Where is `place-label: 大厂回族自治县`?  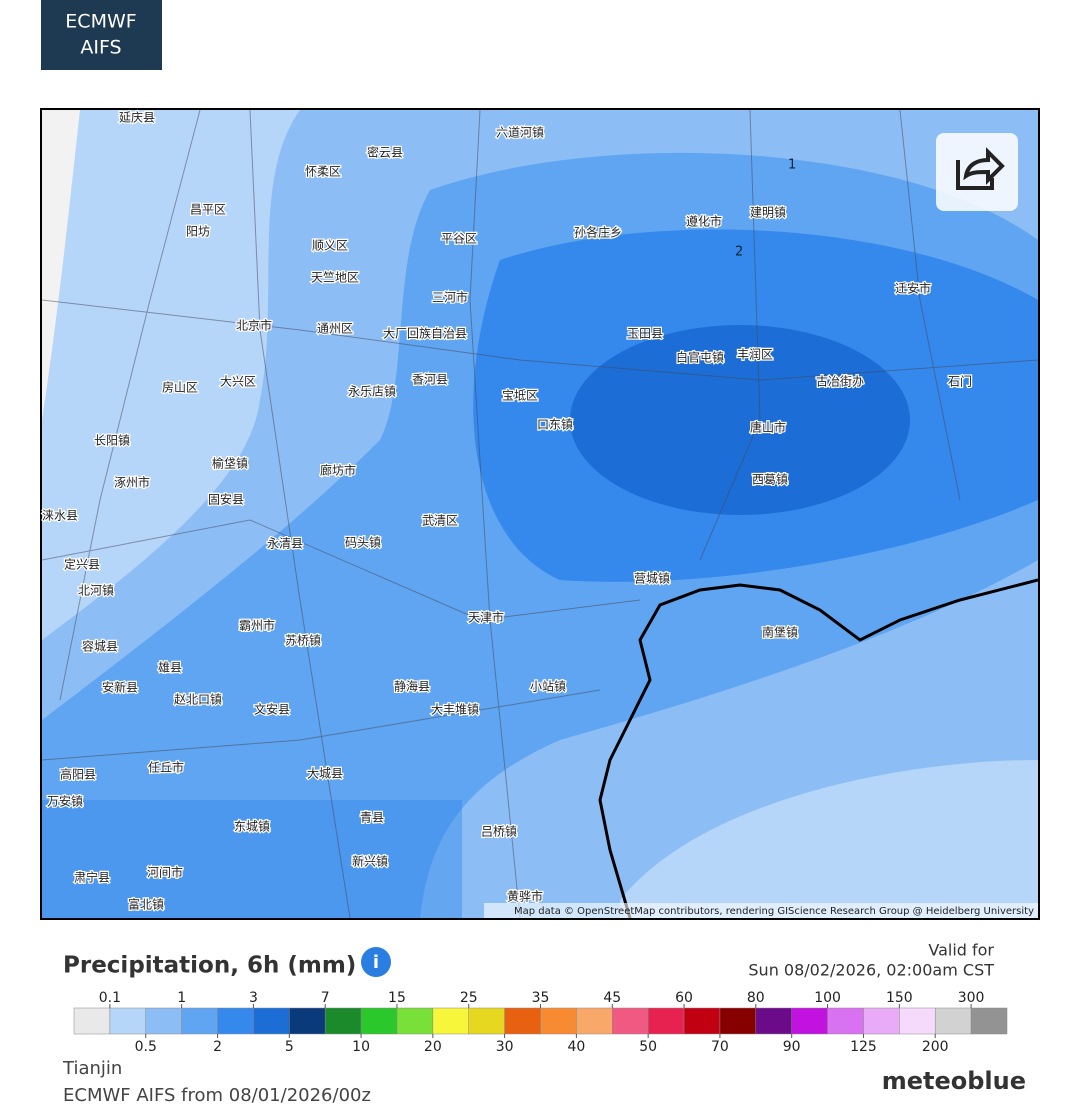 place-label: 大厂回族自治县 is located at coordinates (425, 334).